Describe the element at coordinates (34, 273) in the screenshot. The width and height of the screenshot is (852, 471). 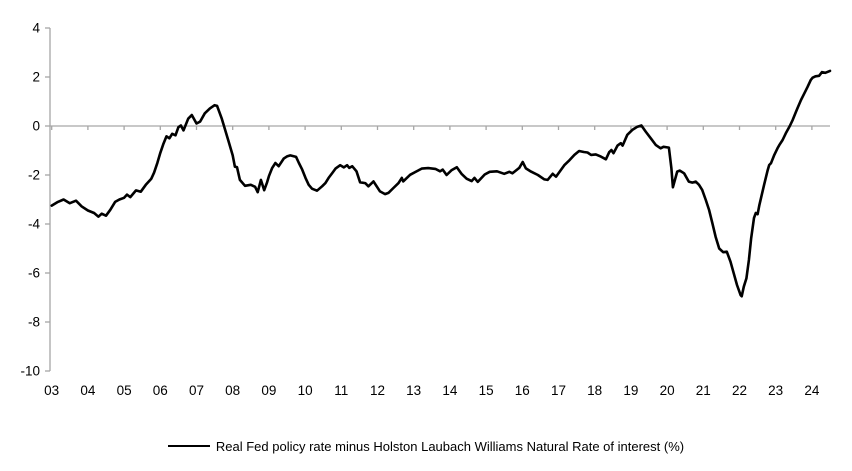
I see `y-tick-label: -6` at that location.